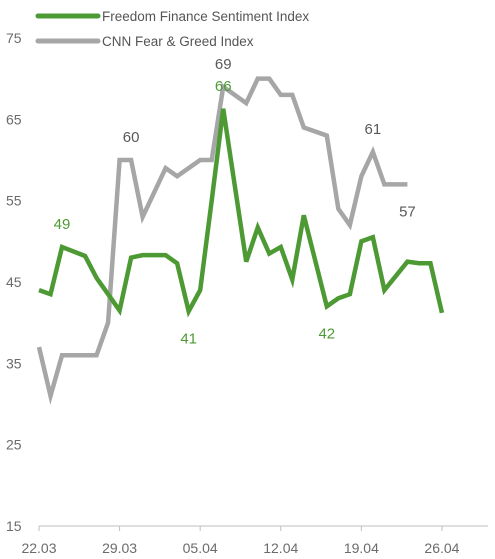 The height and width of the screenshot is (559, 495). I want to click on x-tick-label: 26.04, so click(441, 548).